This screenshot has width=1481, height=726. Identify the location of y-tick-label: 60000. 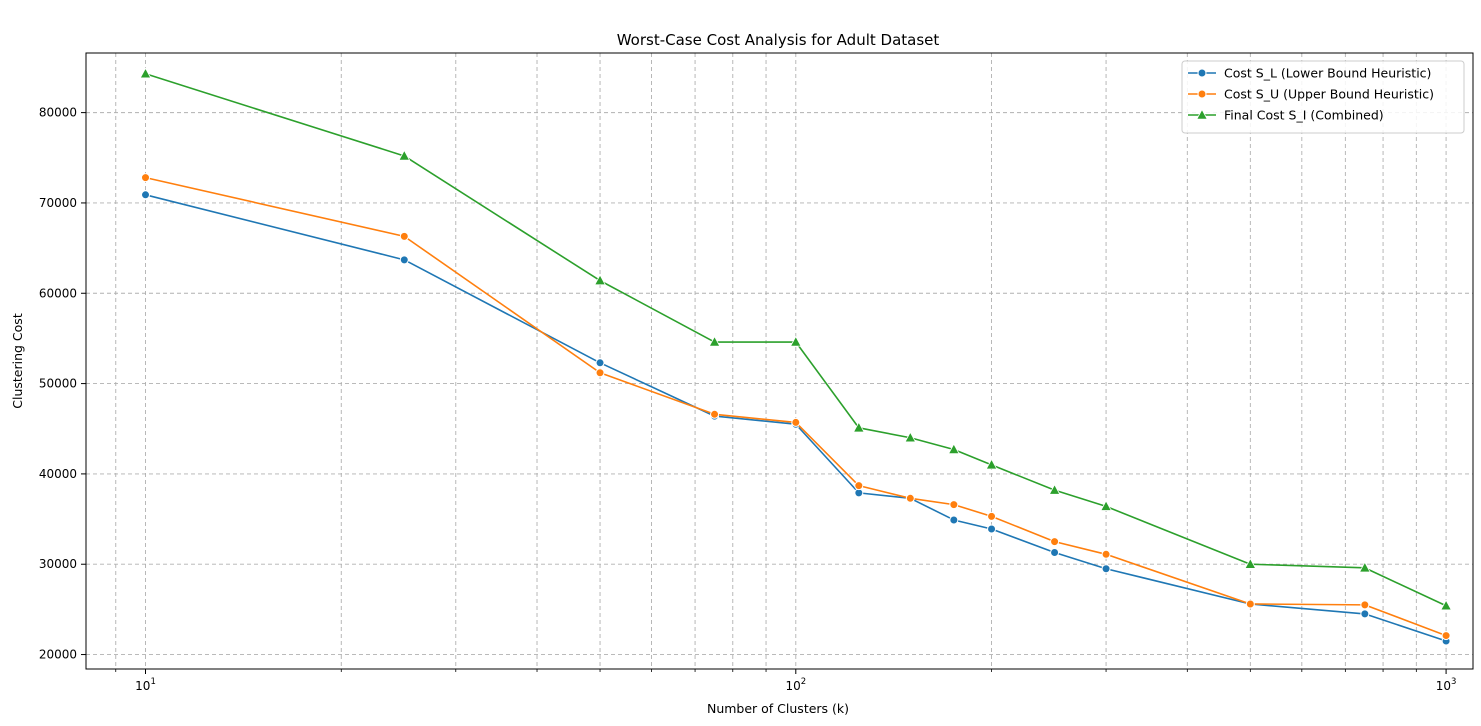
(58, 293).